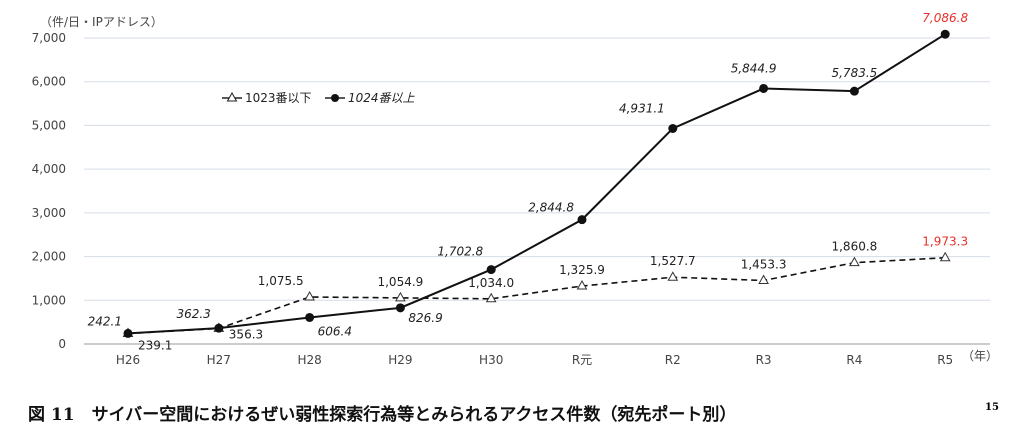 The image size is (1023, 448). I want to click on y-axis-label: （件/日・IPアドレス）, so click(101, 22).